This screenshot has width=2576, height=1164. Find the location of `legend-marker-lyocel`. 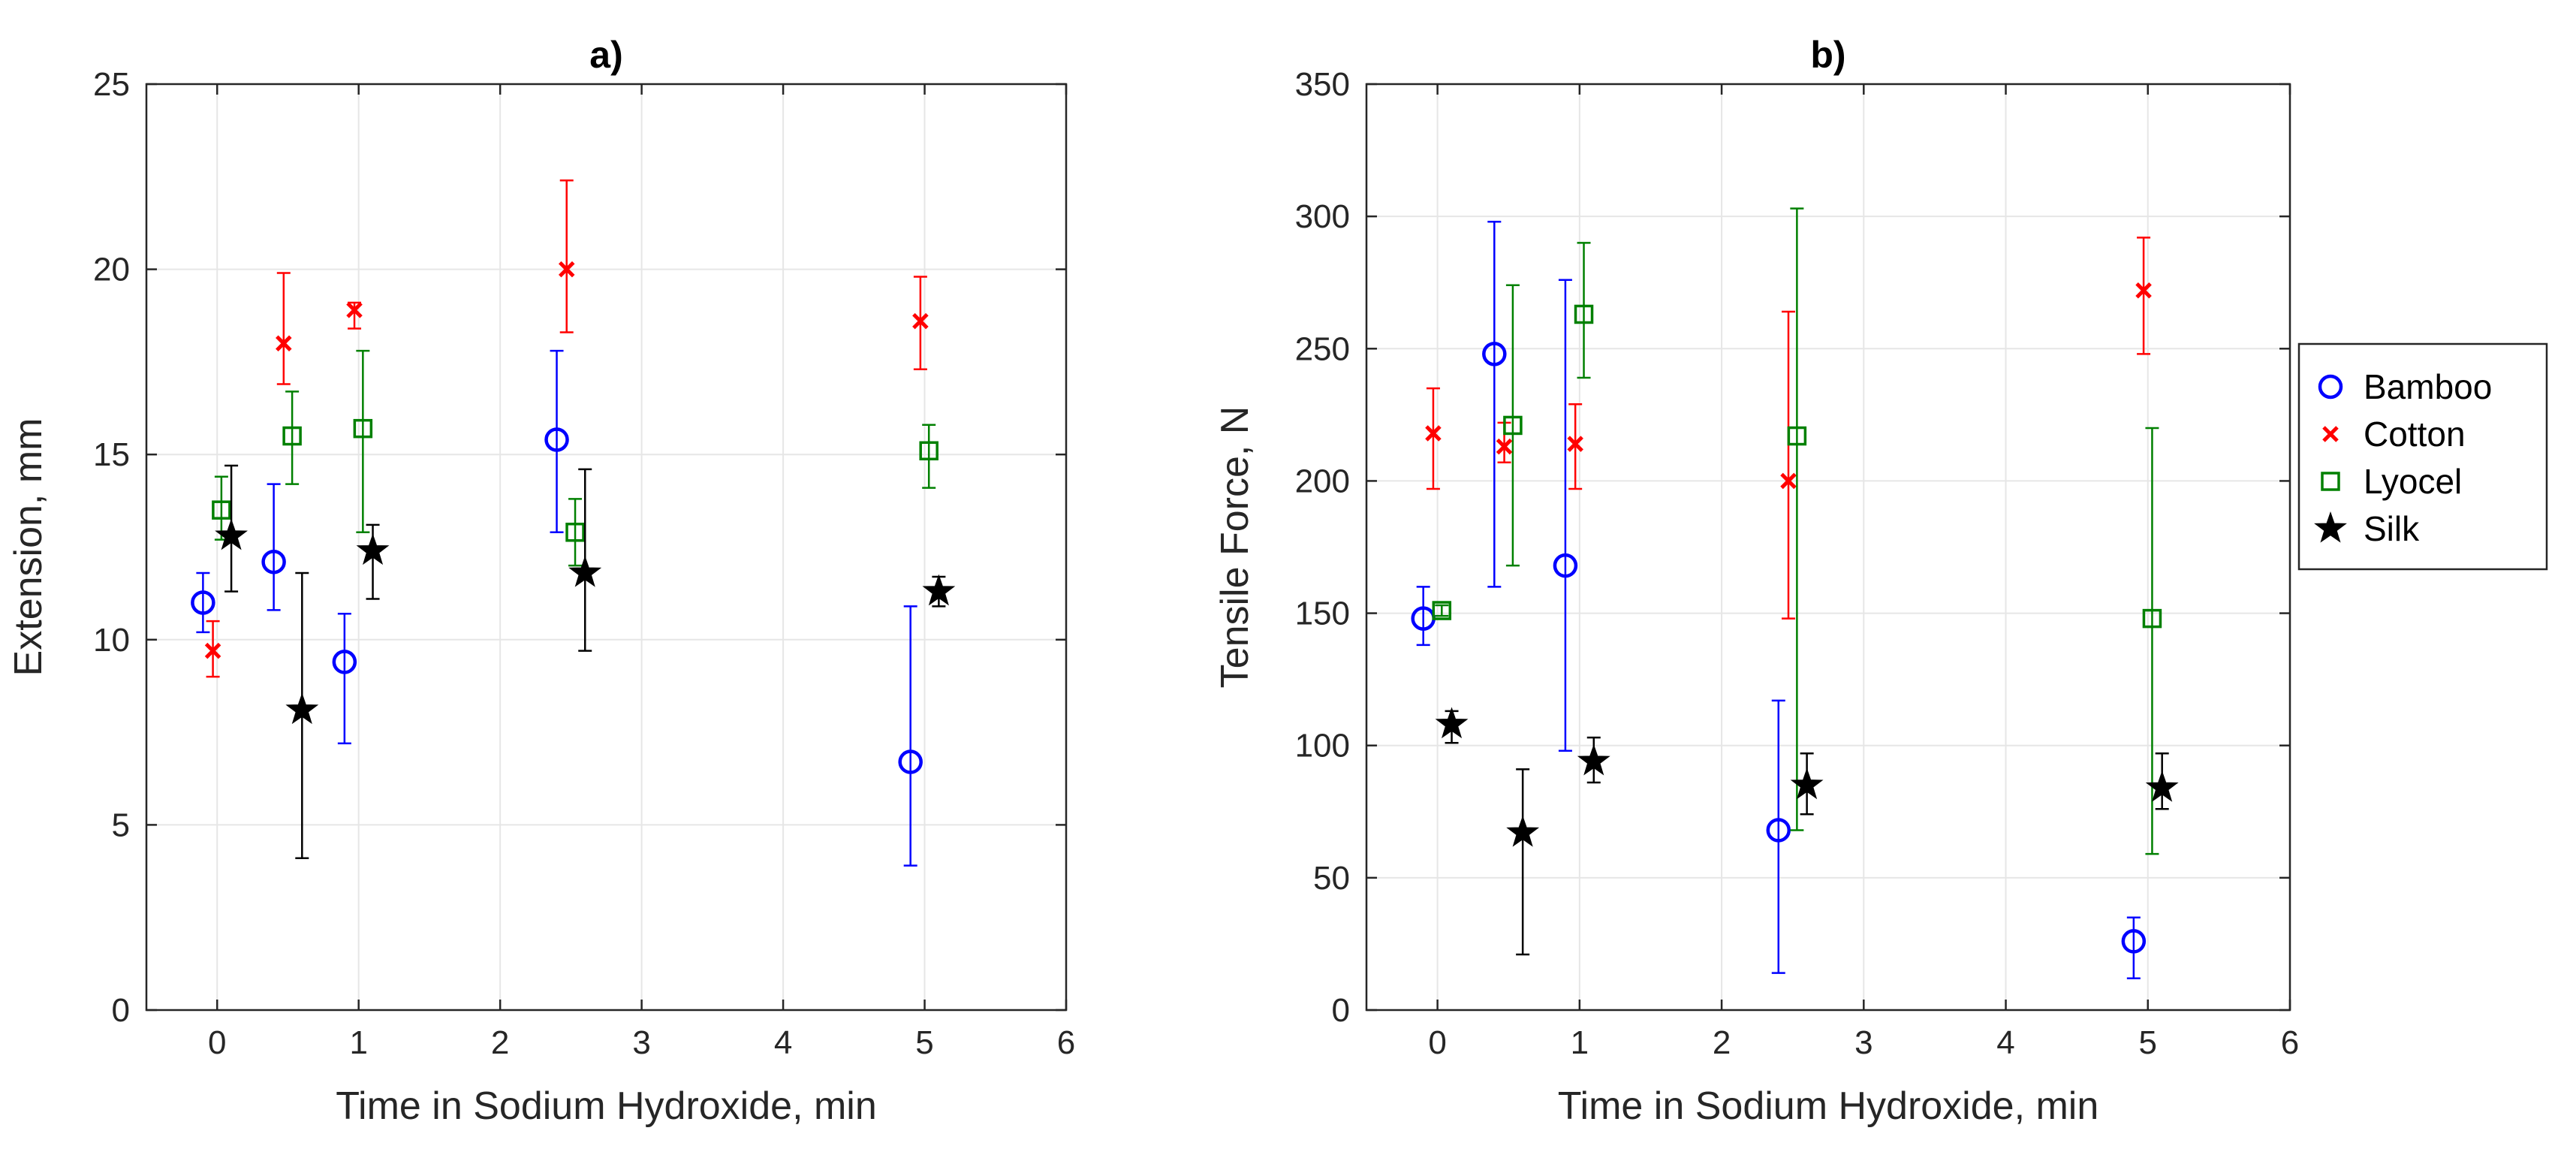

legend-marker-lyocel is located at coordinates (2330, 481).